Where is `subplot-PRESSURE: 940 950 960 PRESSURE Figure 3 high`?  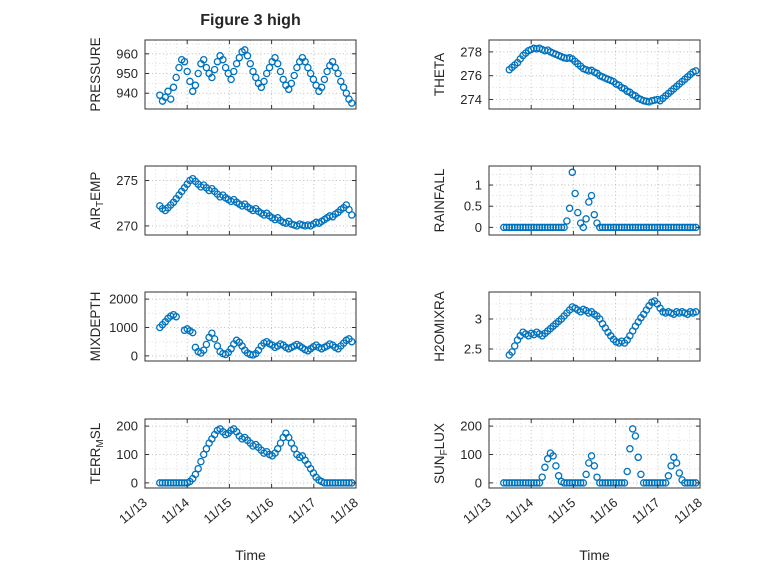
subplot-PRESSURE: 940 950 960 PRESSURE Figure 3 high is located at coordinates (222, 62).